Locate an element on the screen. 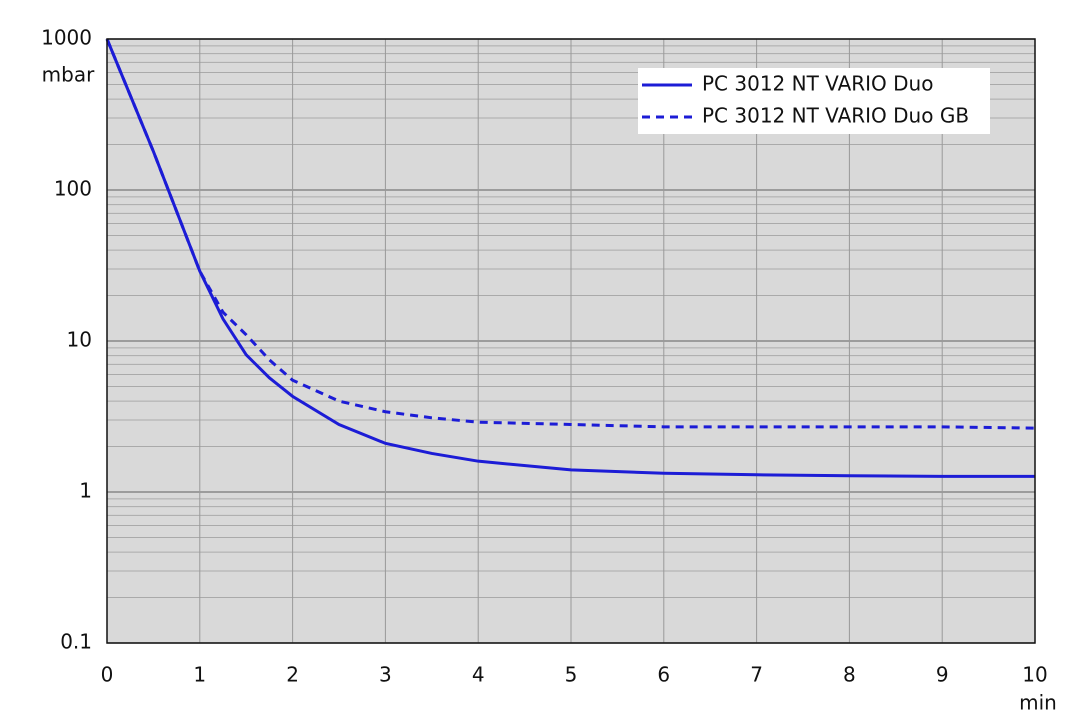 The image size is (1080, 721). x-tick-label: 7 is located at coordinates (756, 675).